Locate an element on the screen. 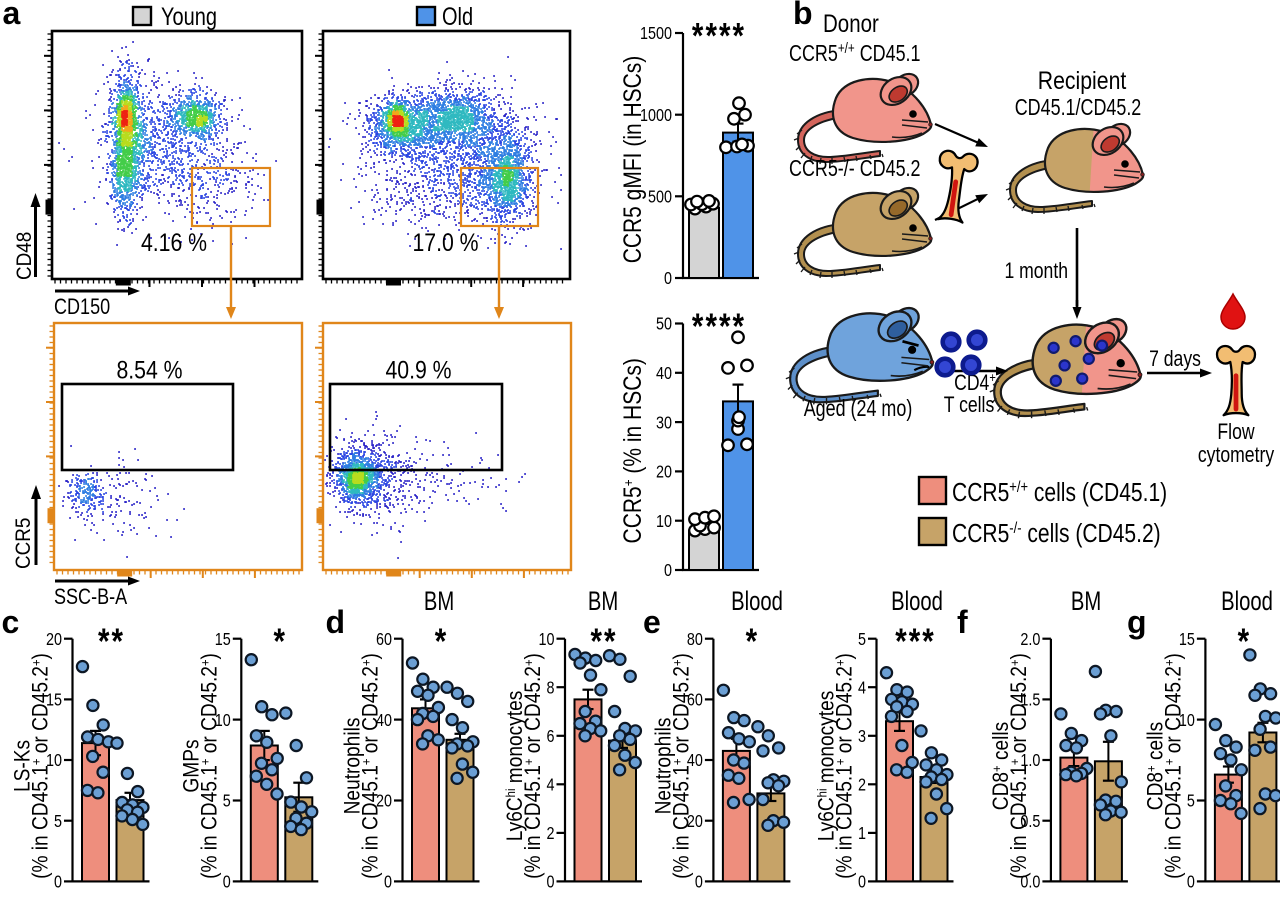  svg-text: 1000 is located at coordinates (656, 115).